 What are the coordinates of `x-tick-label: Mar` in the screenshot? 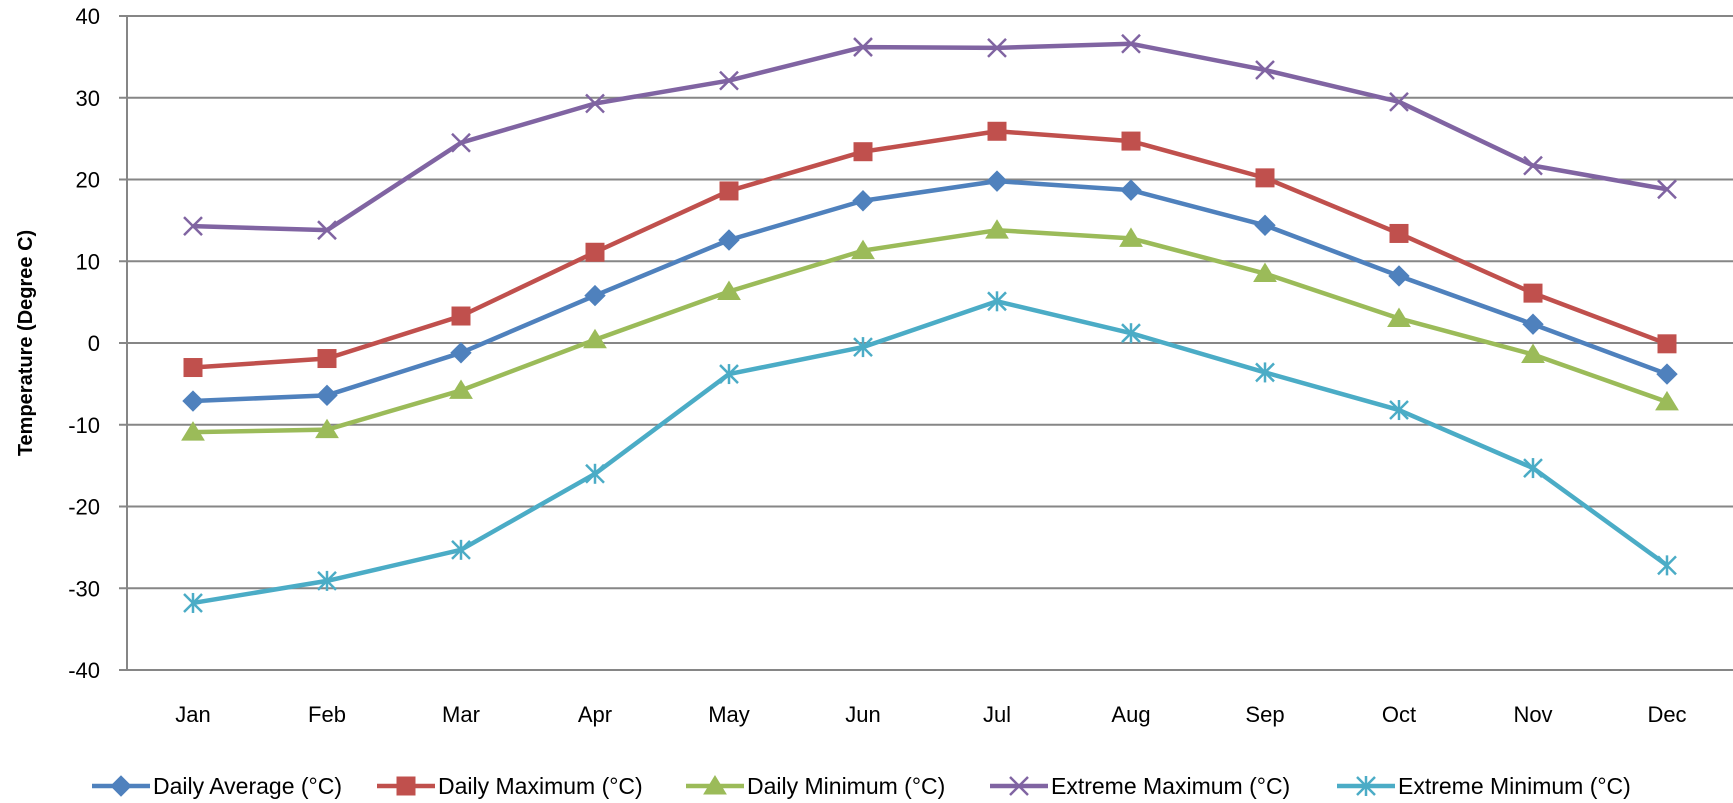 It's located at (461, 714).